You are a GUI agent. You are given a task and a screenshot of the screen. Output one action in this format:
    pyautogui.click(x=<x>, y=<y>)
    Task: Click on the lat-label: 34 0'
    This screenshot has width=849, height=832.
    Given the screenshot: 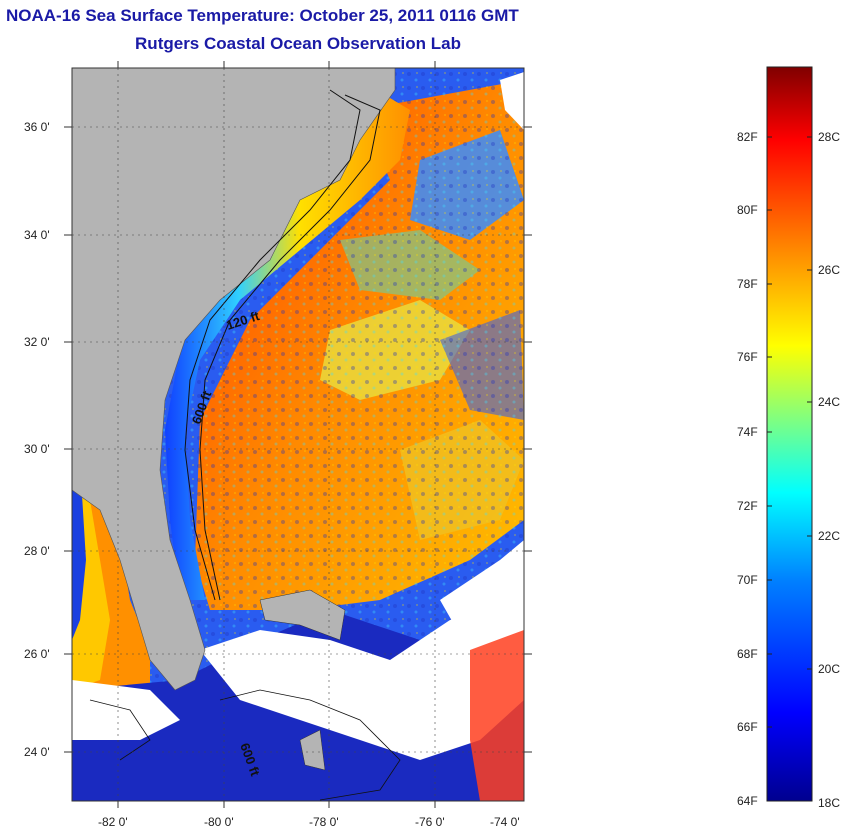 What is the action you would take?
    pyautogui.click(x=37, y=235)
    